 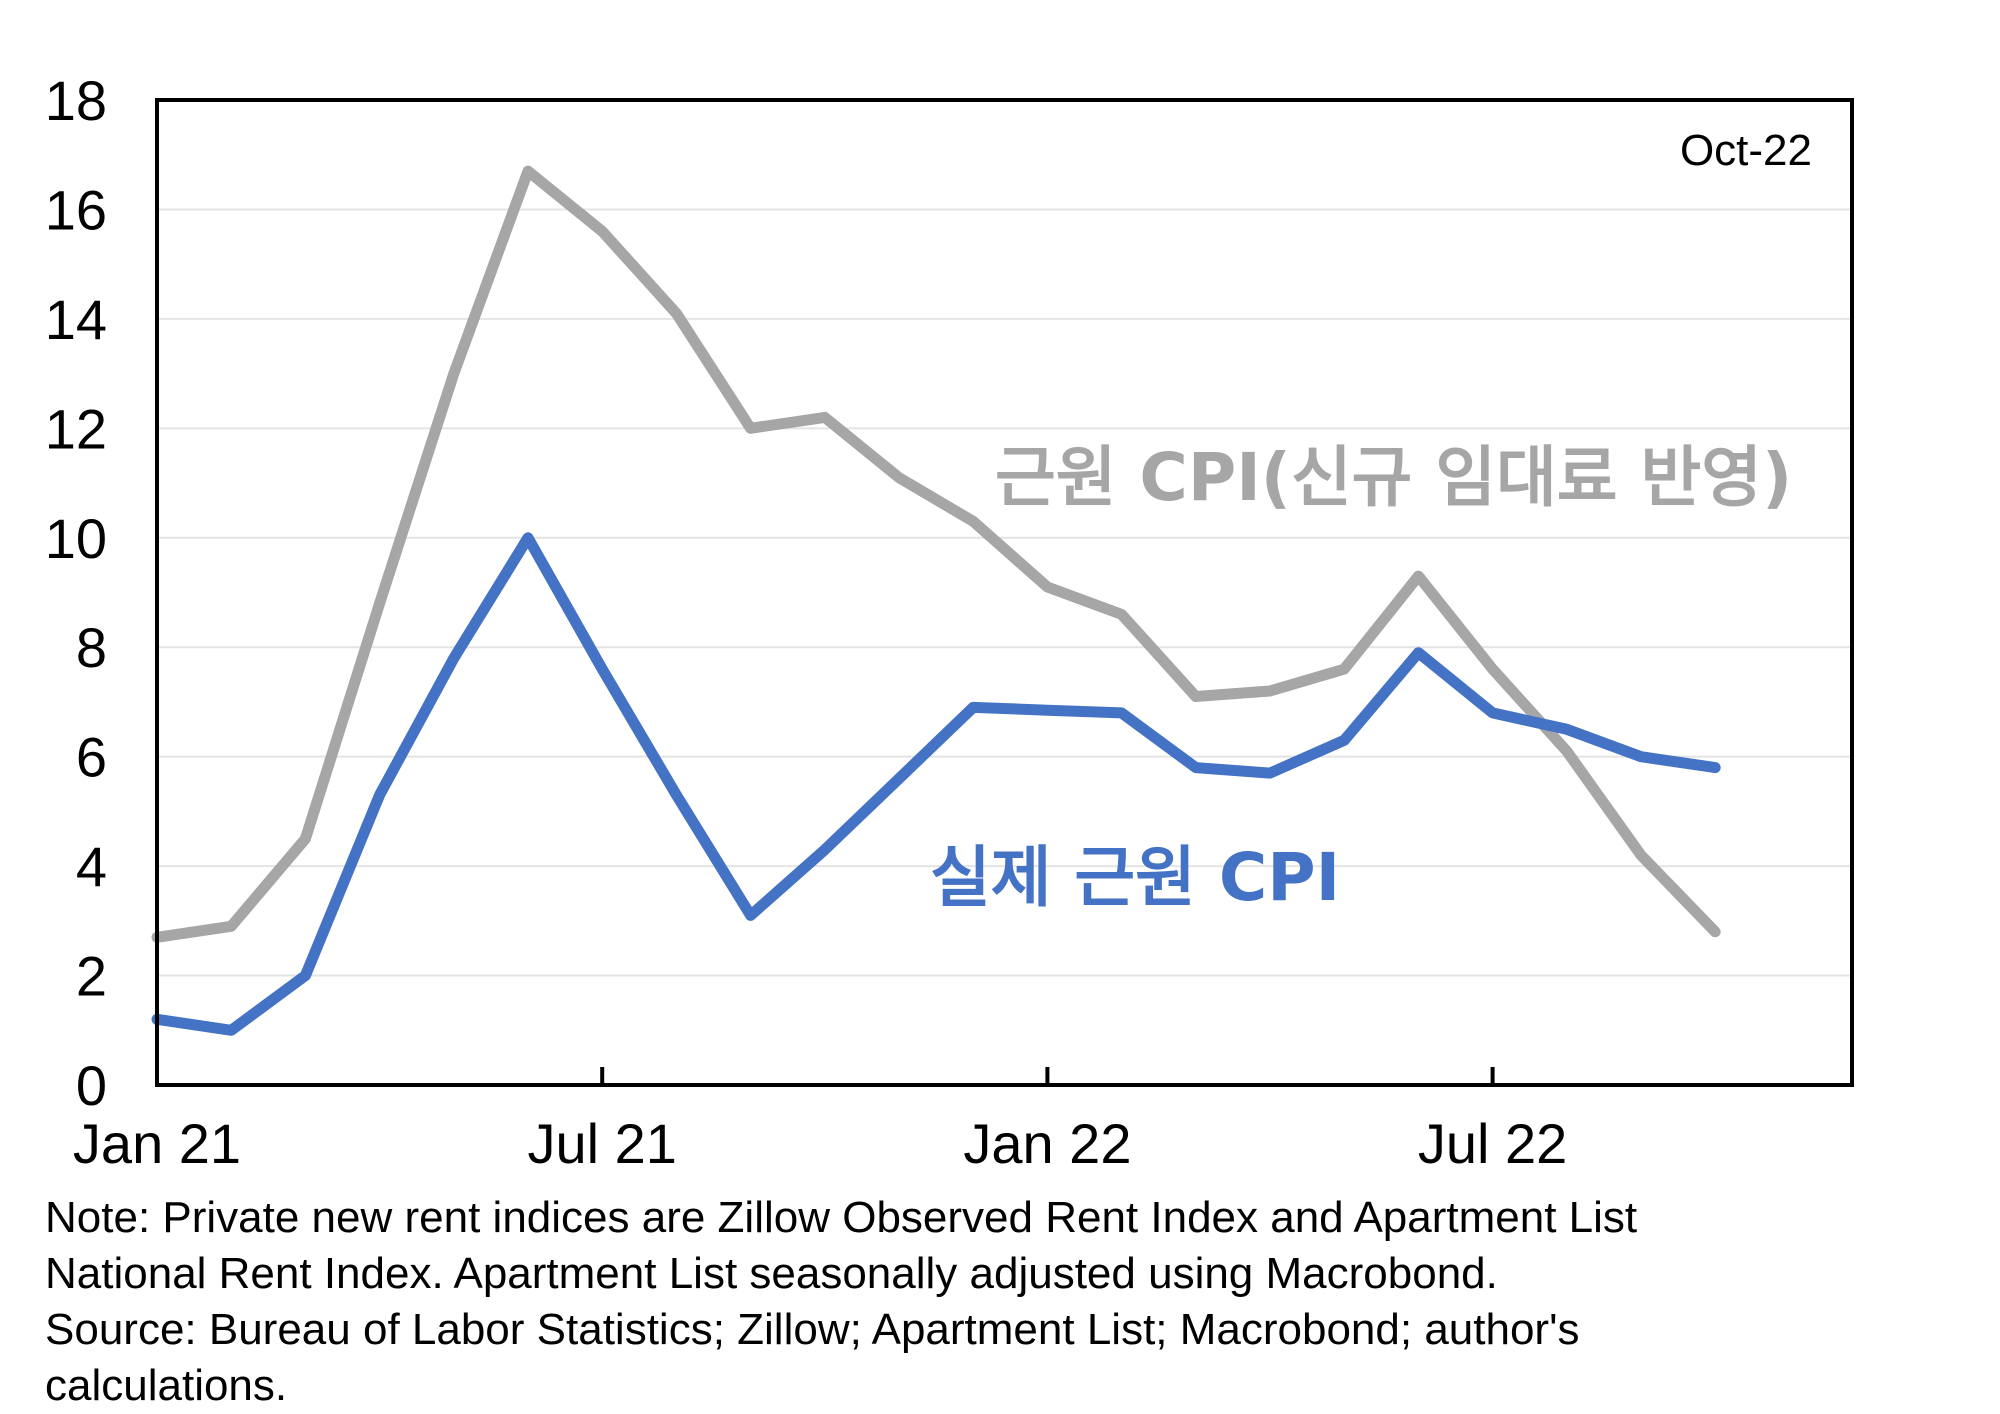 I want to click on series-label-core-cpi-new-rent: 근원 CPI(신규 임대료 반영), so click(x=1393, y=477).